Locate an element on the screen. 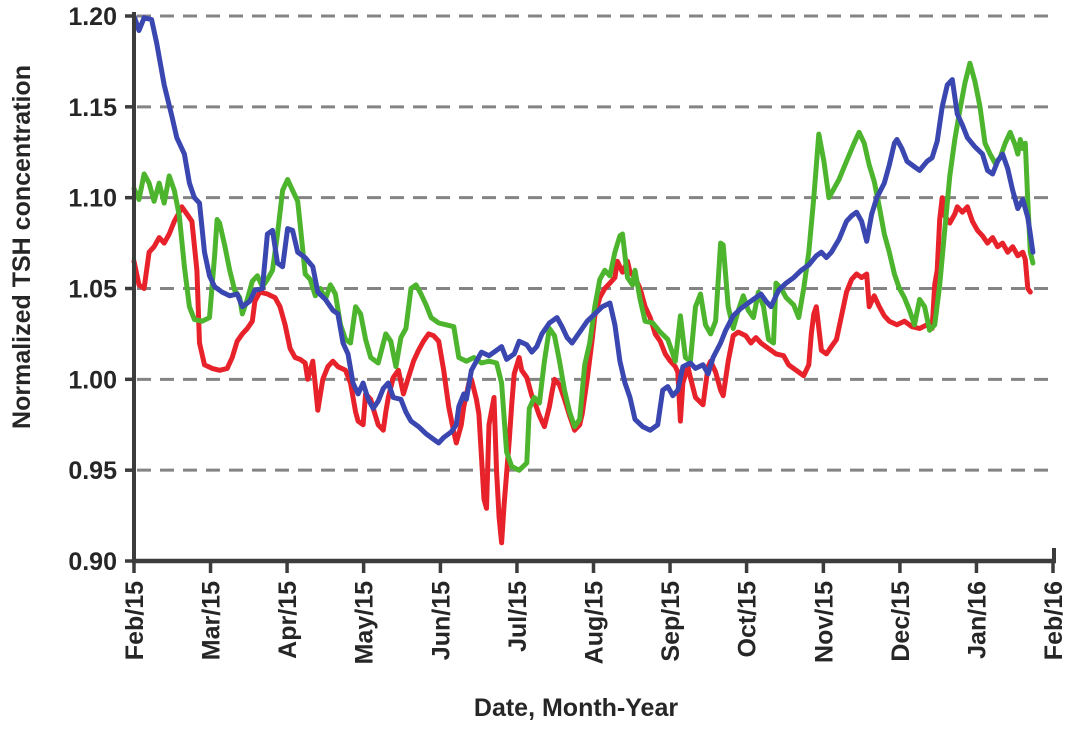 This screenshot has width=1080, height=735. x-tick-label-Feb/16: Feb/16 is located at coordinates (1054, 620).